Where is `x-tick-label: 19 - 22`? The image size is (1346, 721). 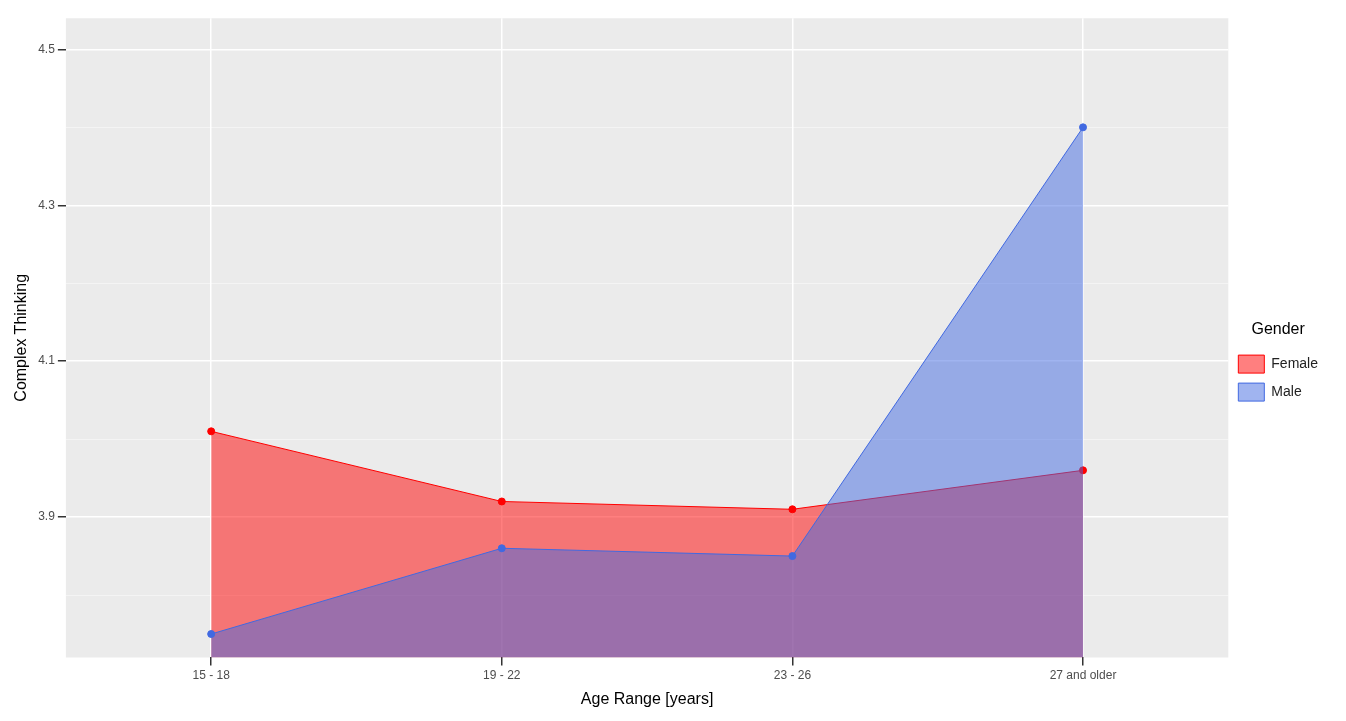
x-tick-label: 19 - 22 is located at coordinates (502, 674).